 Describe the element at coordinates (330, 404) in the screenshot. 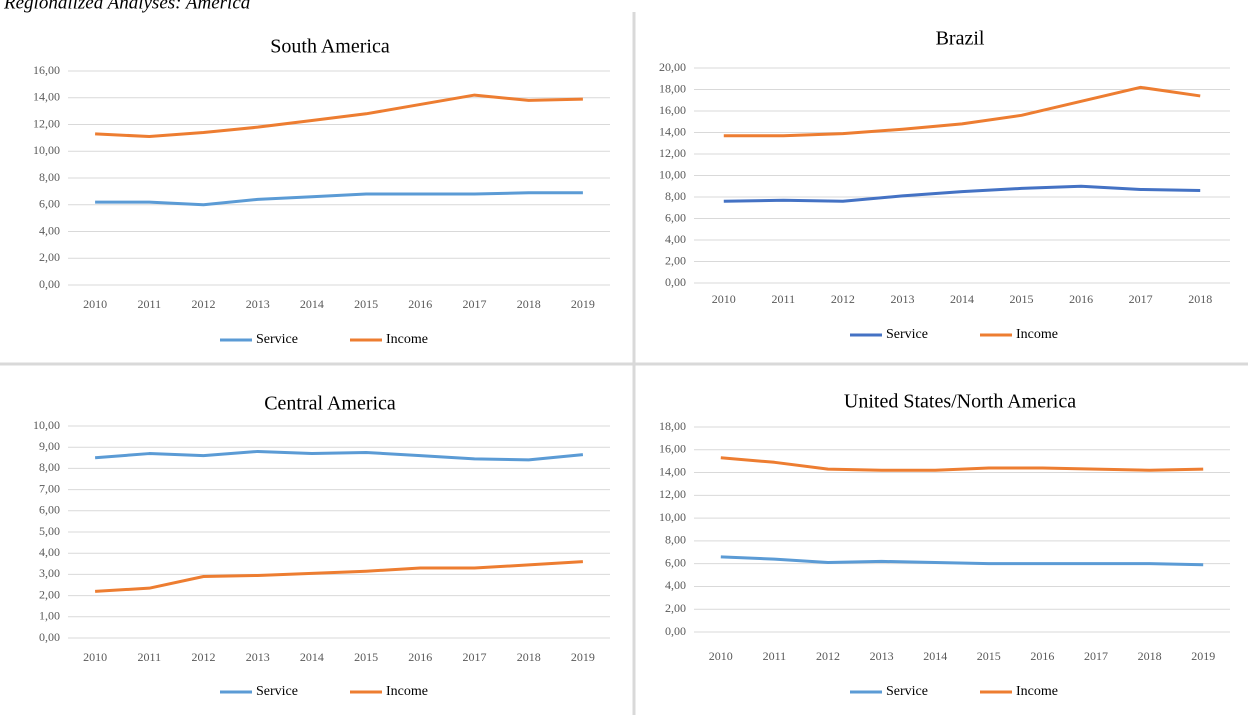

I see `chart-title: Central America` at that location.